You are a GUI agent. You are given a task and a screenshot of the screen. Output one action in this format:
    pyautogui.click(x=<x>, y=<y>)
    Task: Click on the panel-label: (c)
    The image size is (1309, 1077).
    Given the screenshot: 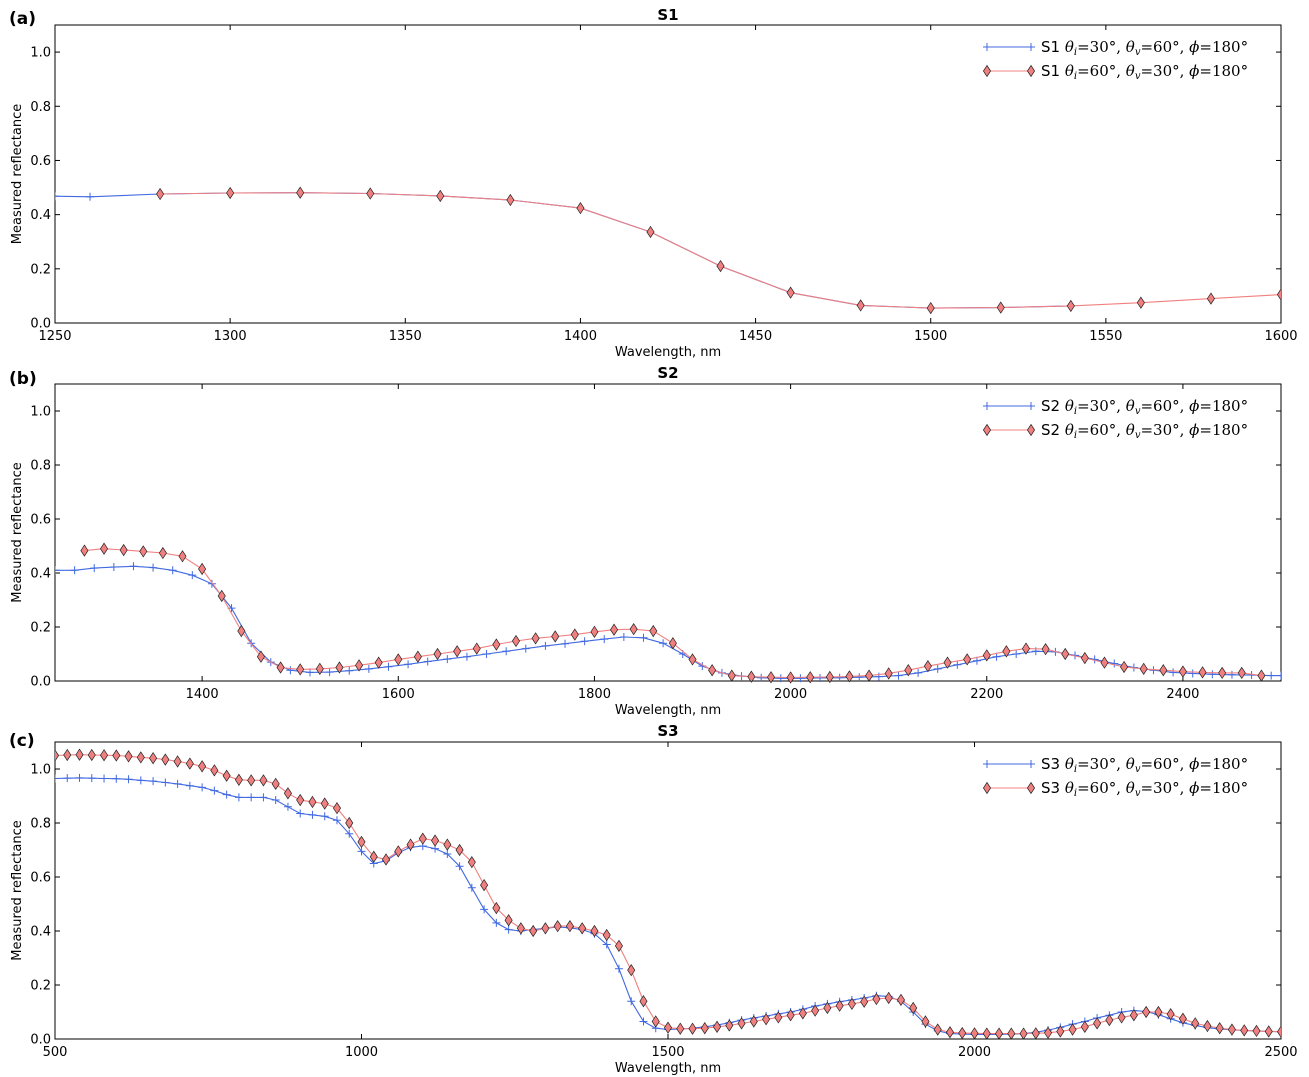 What is the action you would take?
    pyautogui.click(x=22, y=741)
    